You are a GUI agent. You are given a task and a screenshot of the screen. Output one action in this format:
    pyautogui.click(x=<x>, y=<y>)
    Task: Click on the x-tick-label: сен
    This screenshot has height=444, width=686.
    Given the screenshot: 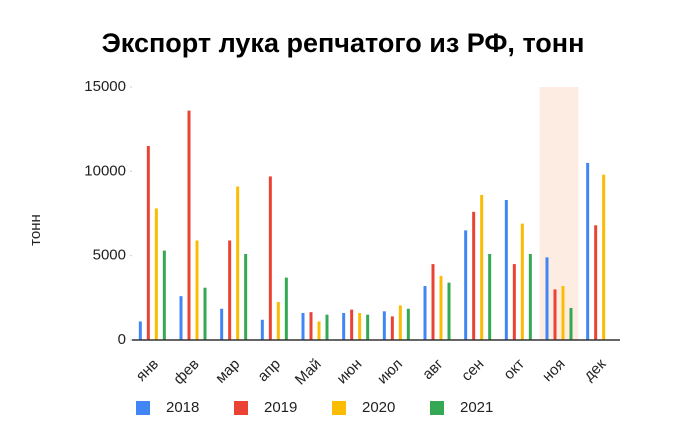 What is the action you would take?
    pyautogui.click(x=472, y=370)
    